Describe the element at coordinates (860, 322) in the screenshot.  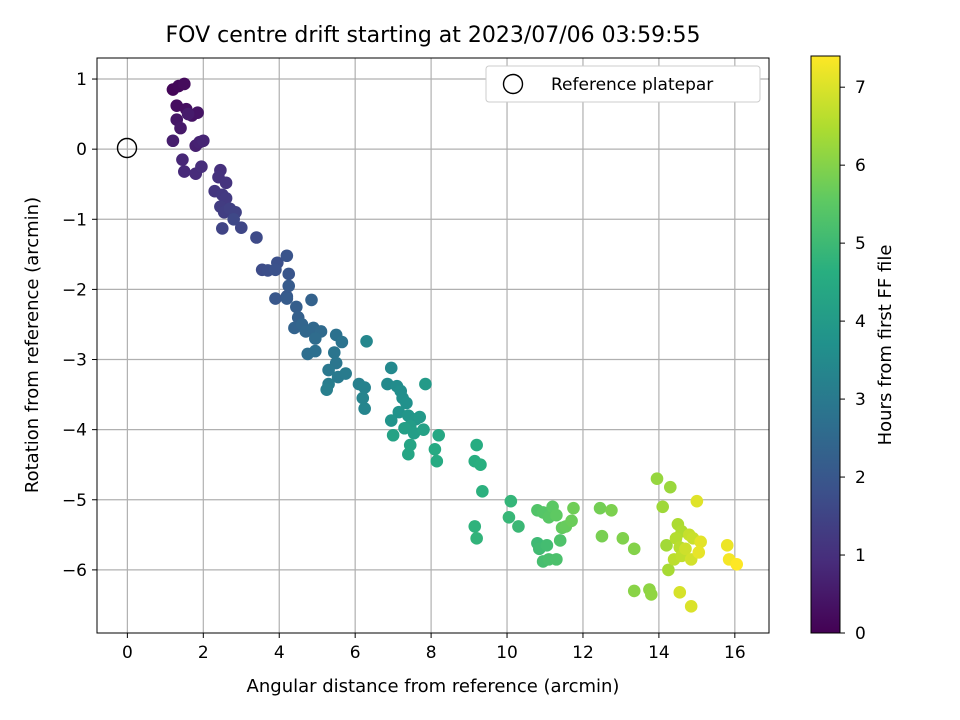
I see `colorbar-tick-label: 4` at that location.